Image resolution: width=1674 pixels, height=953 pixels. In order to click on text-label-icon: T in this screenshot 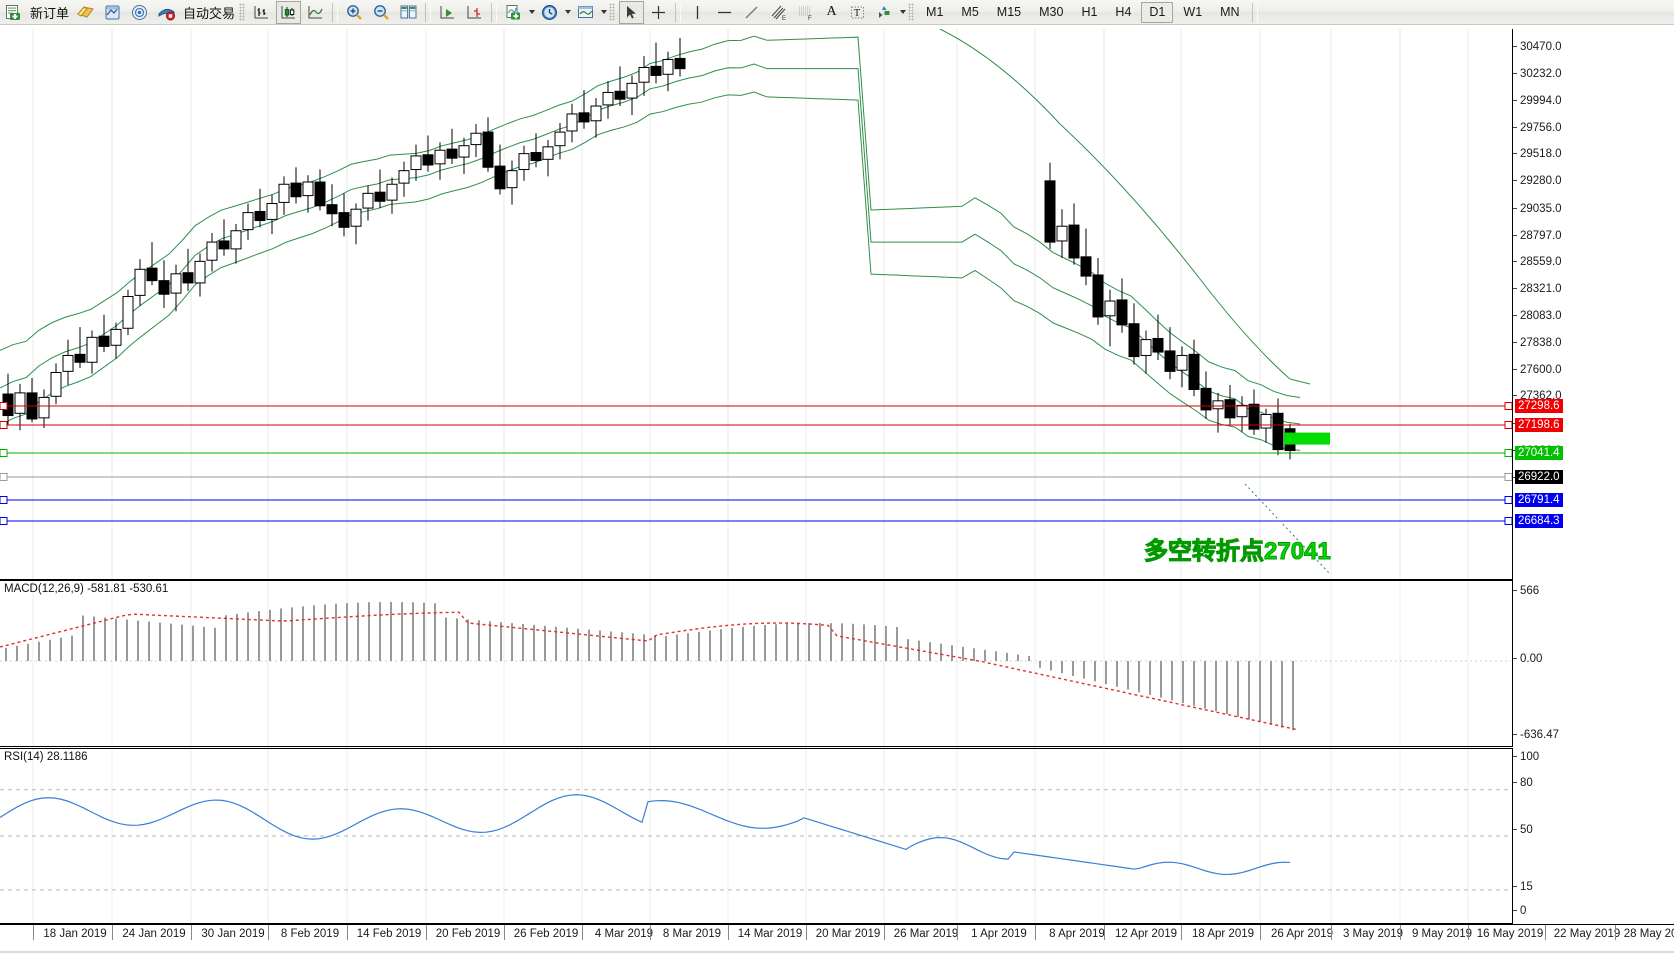, I will do `click(857, 12)`.